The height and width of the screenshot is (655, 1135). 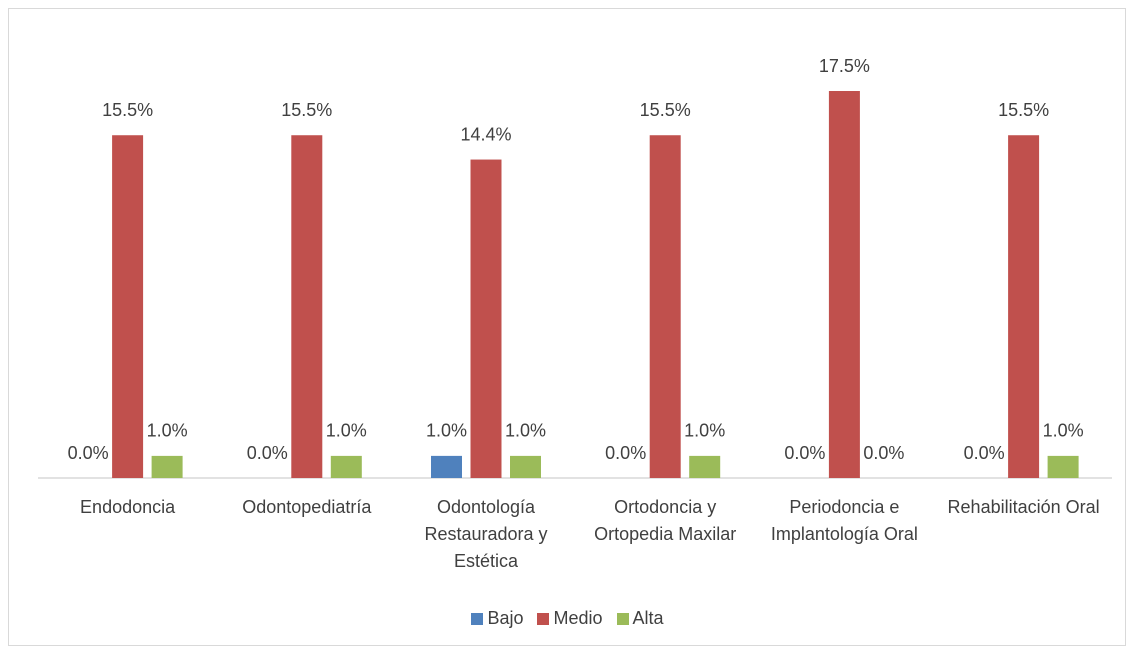 I want to click on x-tick-label: Odontología Restauradora y Estética, so click(x=486, y=534).